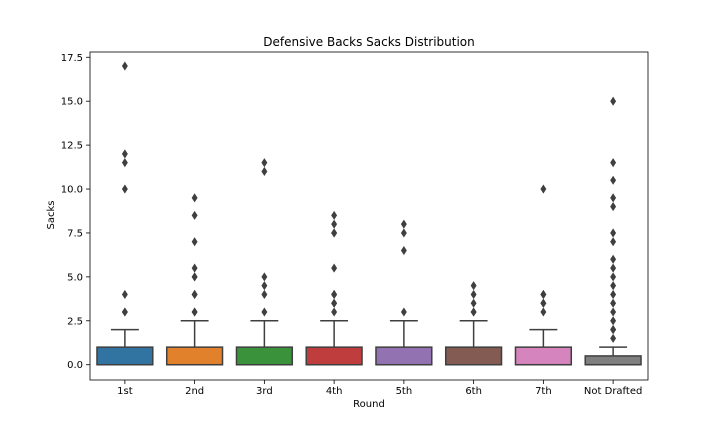 The height and width of the screenshot is (432, 720). What do you see at coordinates (72, 58) in the screenshot?
I see `y-tick-label: 17.5` at bounding box center [72, 58].